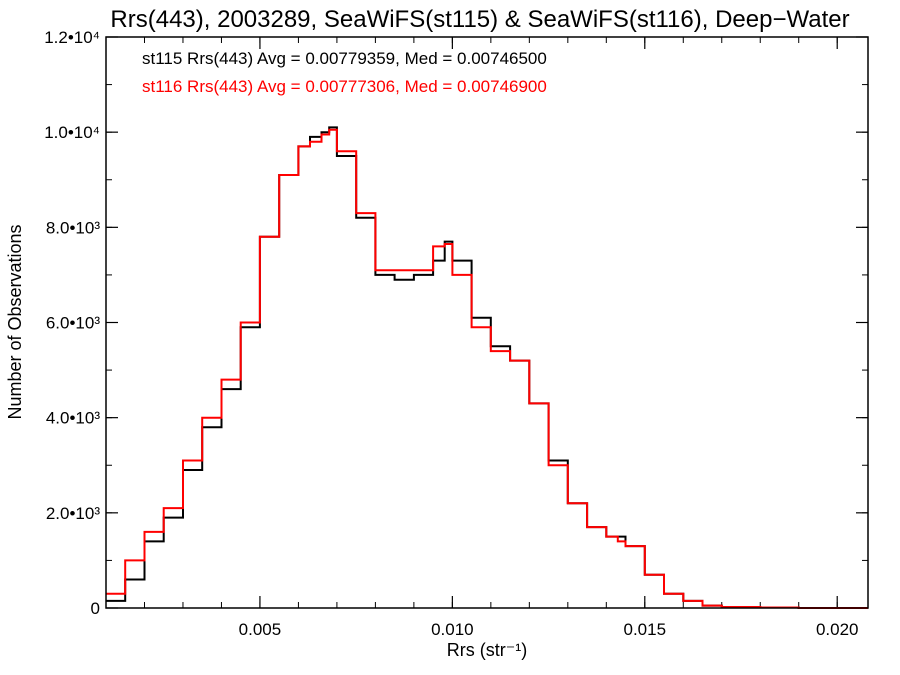 This screenshot has width=900, height=675. I want to click on x-axis-label: Rrs (str⁻¹), so click(487, 650).